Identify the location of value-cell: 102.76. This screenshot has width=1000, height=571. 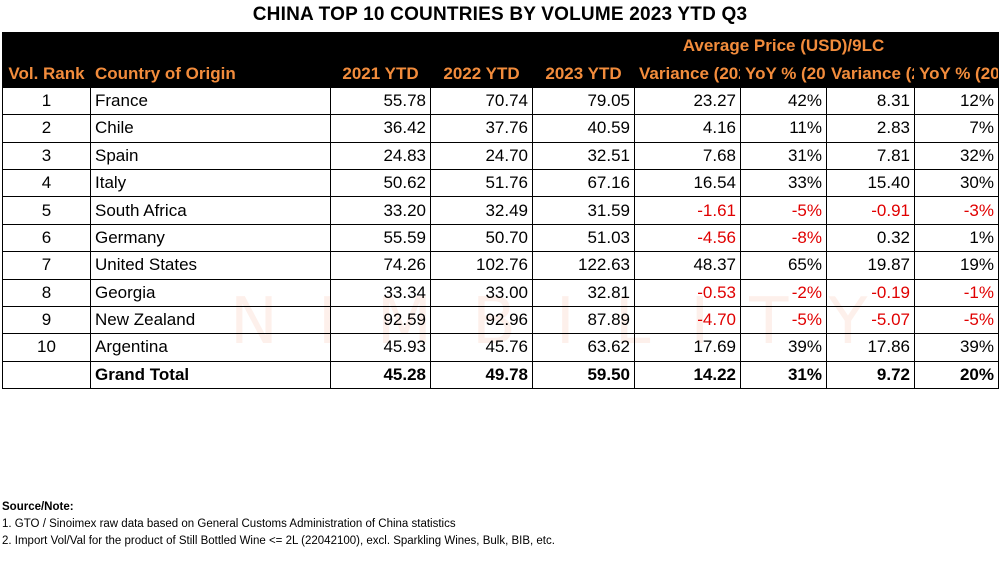
(481, 265).